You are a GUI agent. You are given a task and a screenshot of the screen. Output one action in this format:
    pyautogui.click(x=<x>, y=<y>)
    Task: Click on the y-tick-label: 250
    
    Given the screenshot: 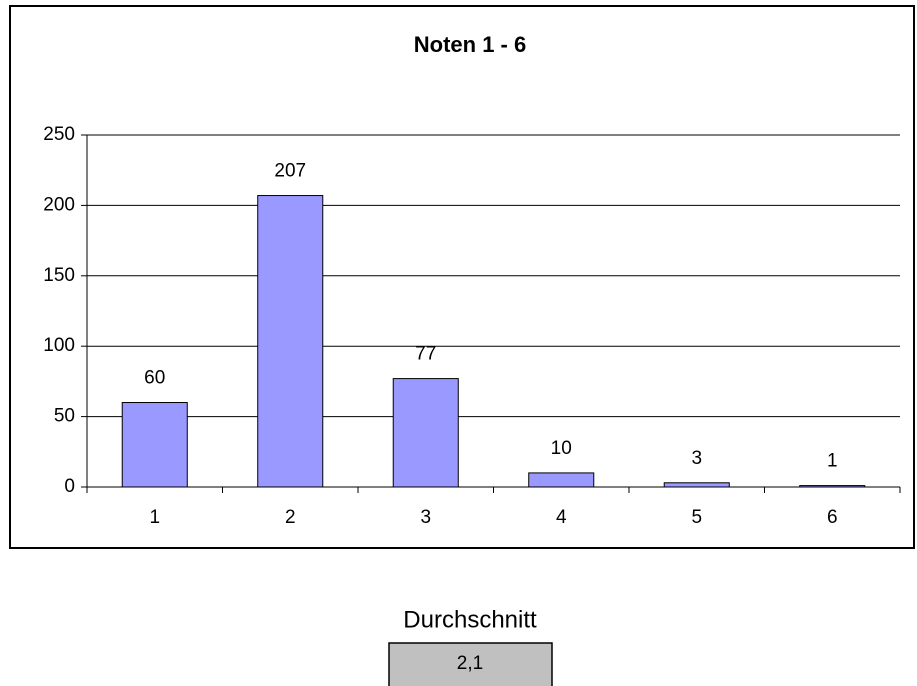 What is the action you would take?
    pyautogui.click(x=59, y=134)
    